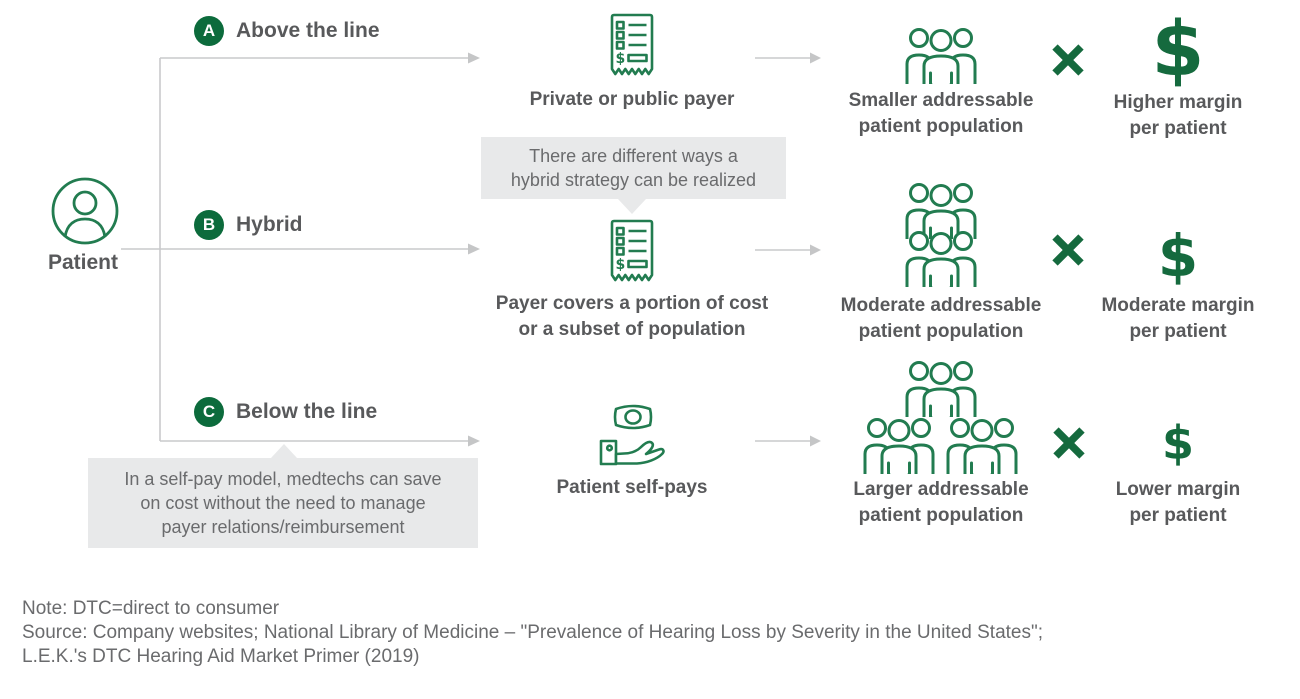 This screenshot has width=1300, height=699. I want to click on branch-c-label: Below the line, so click(307, 411).